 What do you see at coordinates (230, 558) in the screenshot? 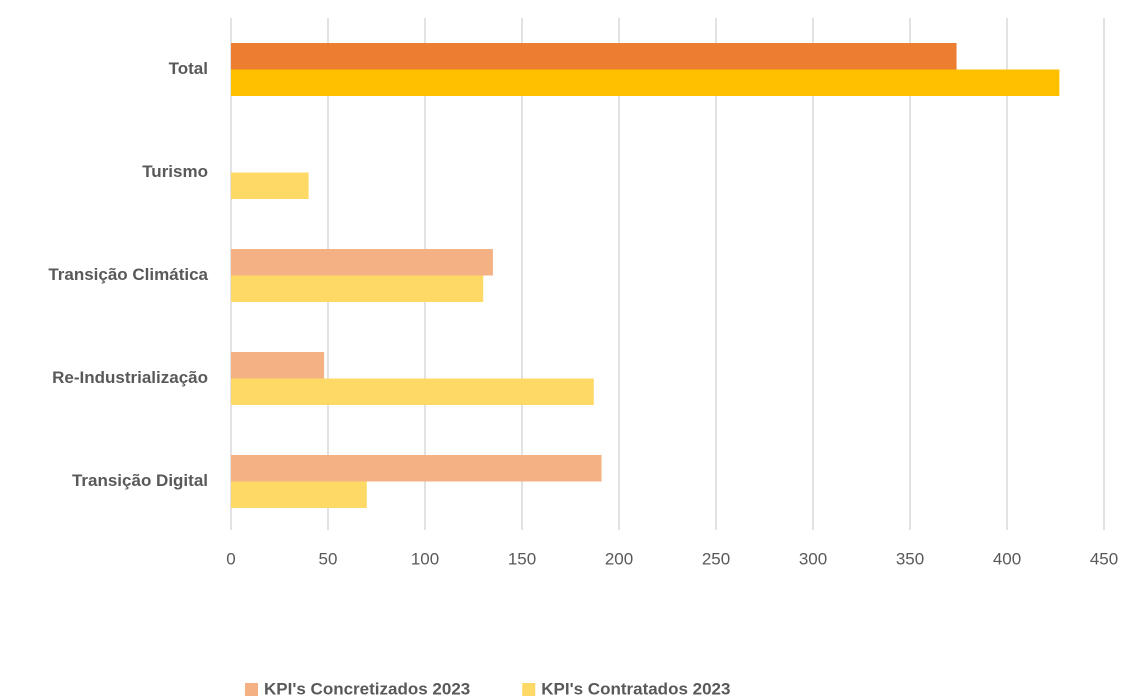
I see `x-tick-label: 0` at bounding box center [230, 558].